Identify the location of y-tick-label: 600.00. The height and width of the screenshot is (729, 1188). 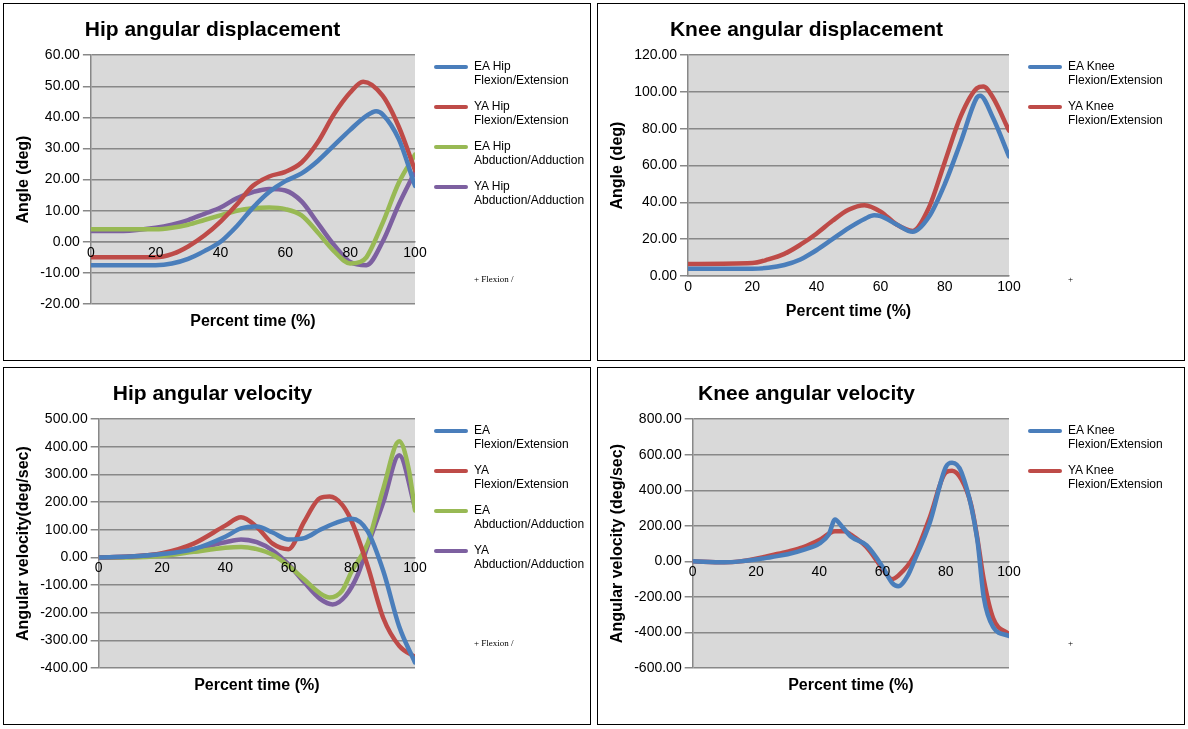
(660, 453).